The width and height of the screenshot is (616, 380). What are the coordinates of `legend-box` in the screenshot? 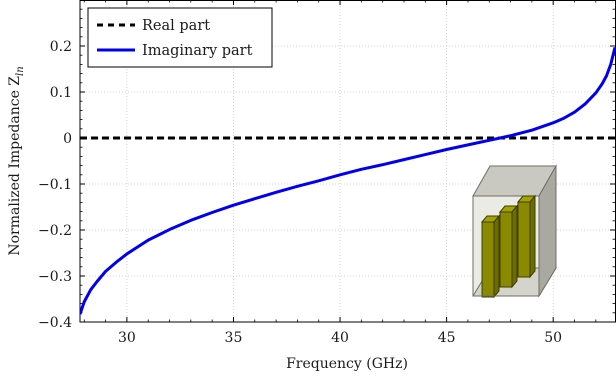 It's located at (180, 37).